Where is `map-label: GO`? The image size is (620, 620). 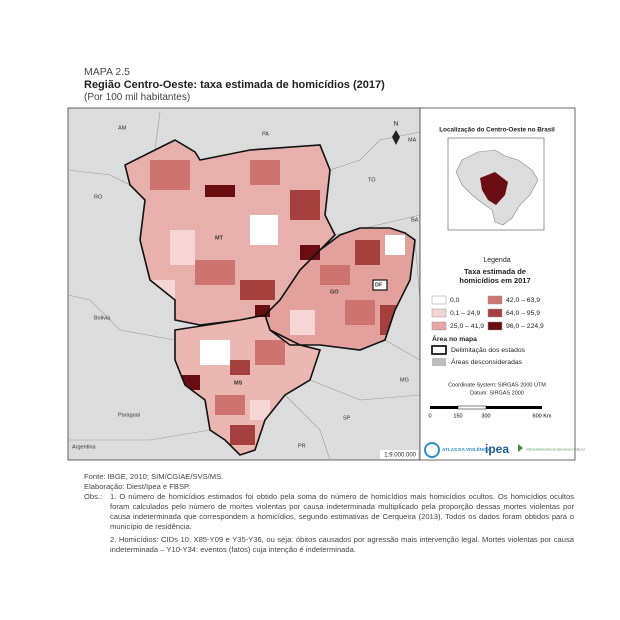
map-label: GO is located at coordinates (334, 292).